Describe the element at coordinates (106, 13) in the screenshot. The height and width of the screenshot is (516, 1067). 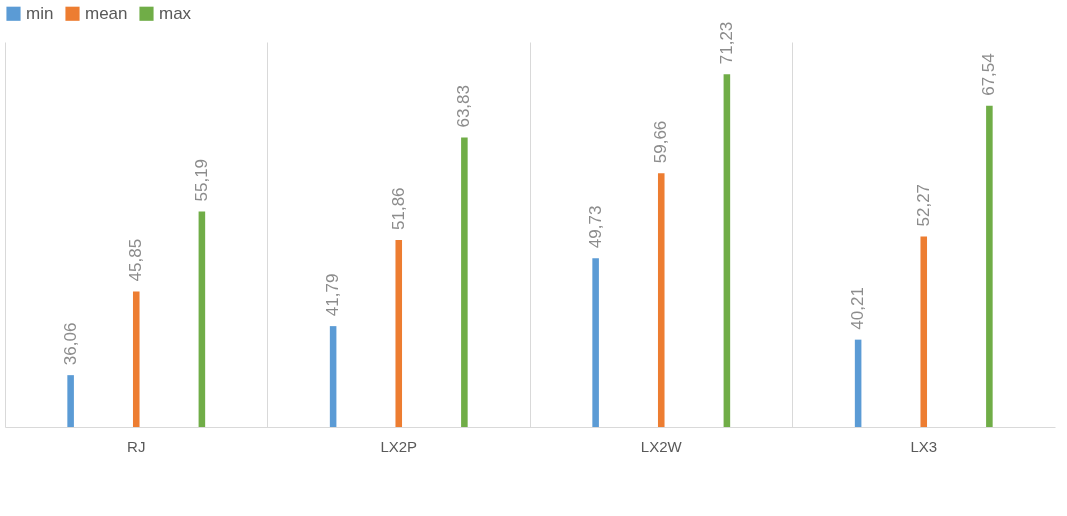
I see `legend-label: mean` at that location.